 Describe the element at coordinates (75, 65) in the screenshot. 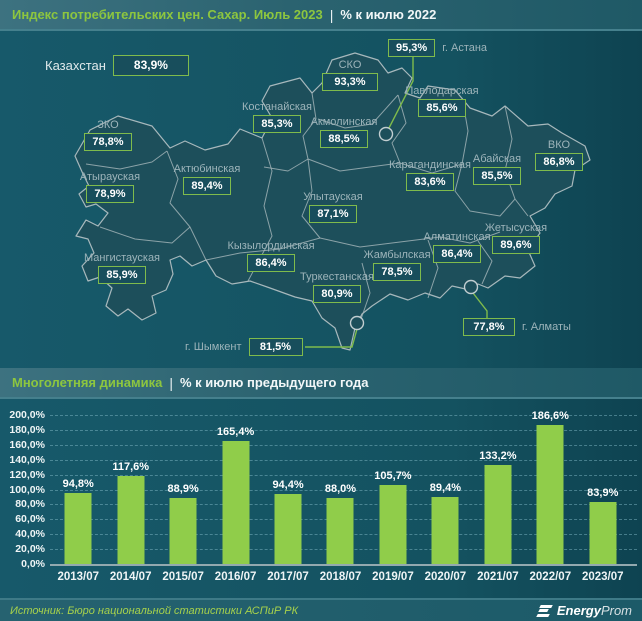

I see `country-name: Казахстан` at that location.